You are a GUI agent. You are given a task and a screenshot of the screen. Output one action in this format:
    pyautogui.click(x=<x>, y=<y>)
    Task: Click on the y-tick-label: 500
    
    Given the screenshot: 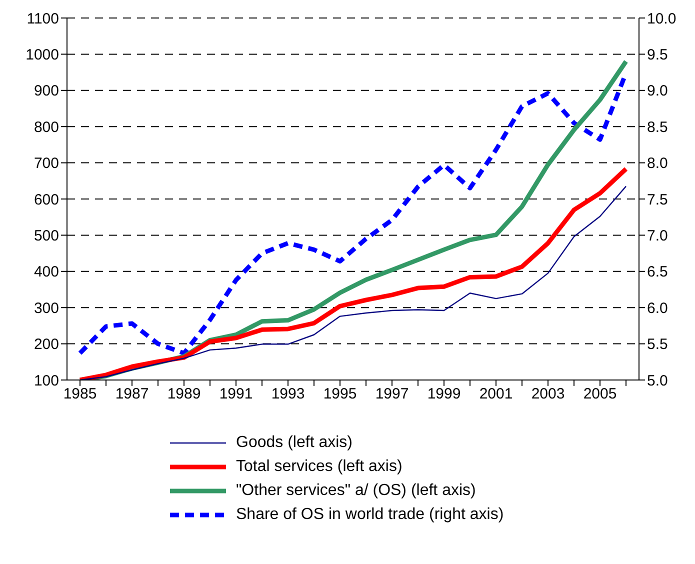 What is the action you would take?
    pyautogui.click(x=46, y=236)
    